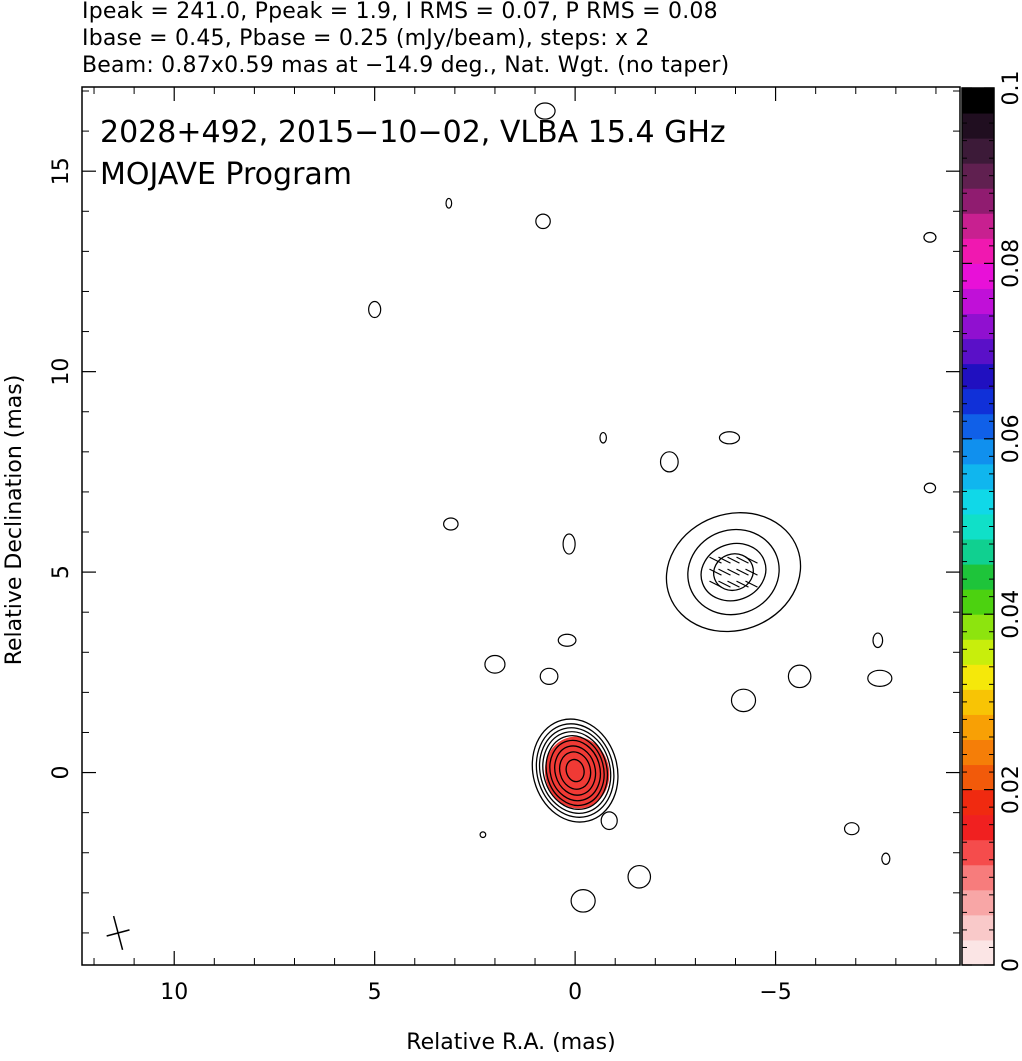 This screenshot has width=1022, height=1061. I want to click on colorbar-tick-label: 0, so click(1010, 965).